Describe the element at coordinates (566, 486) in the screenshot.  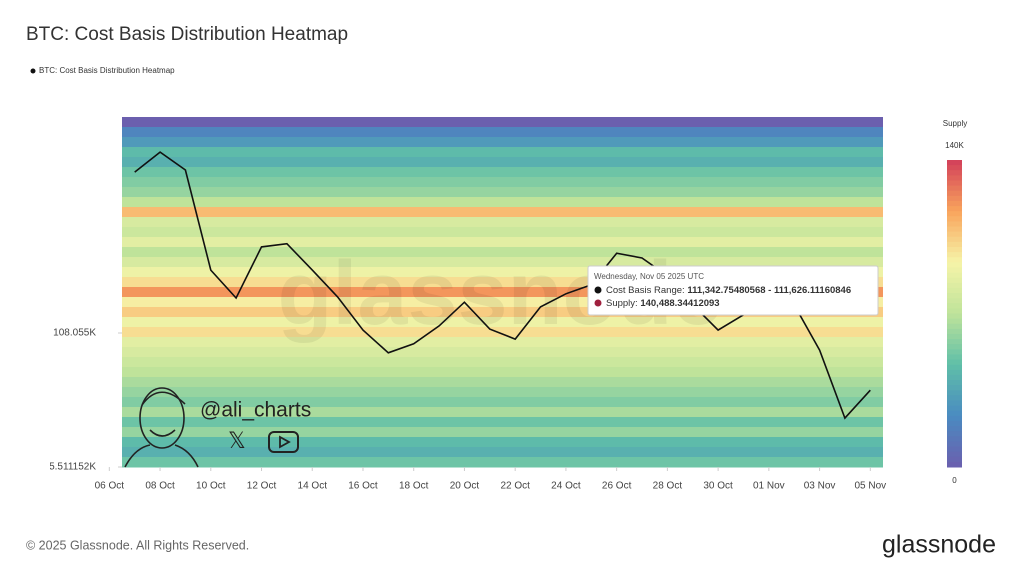
I see `x-tick-label: 24 Oct` at that location.